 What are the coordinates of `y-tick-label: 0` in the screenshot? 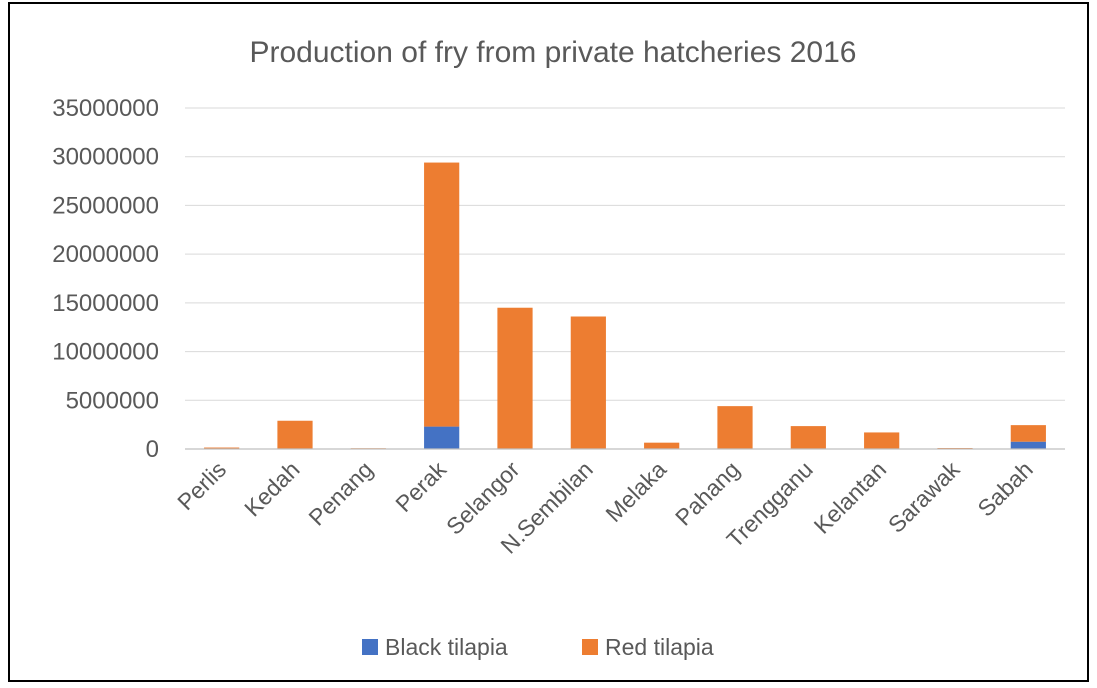 It's located at (152, 449).